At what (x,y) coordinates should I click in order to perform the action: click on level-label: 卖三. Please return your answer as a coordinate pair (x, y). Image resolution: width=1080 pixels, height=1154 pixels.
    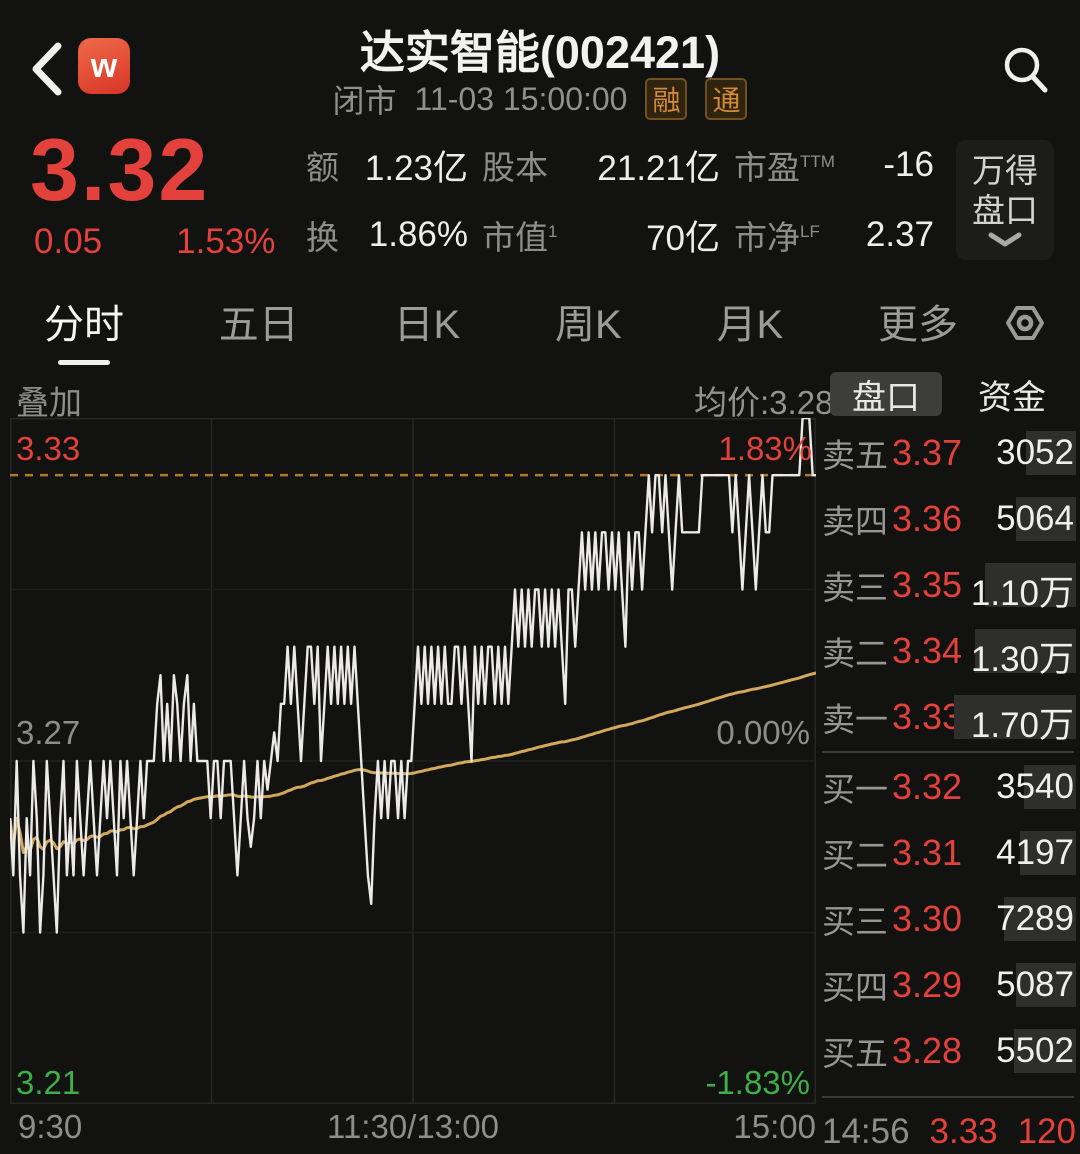
    Looking at the image, I should click on (855, 587).